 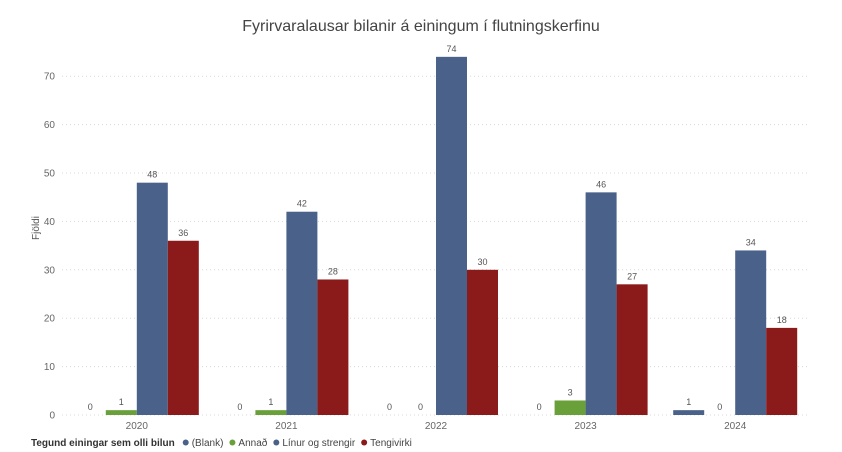 What do you see at coordinates (50, 125) in the screenshot?
I see `y-tick-label: 60` at bounding box center [50, 125].